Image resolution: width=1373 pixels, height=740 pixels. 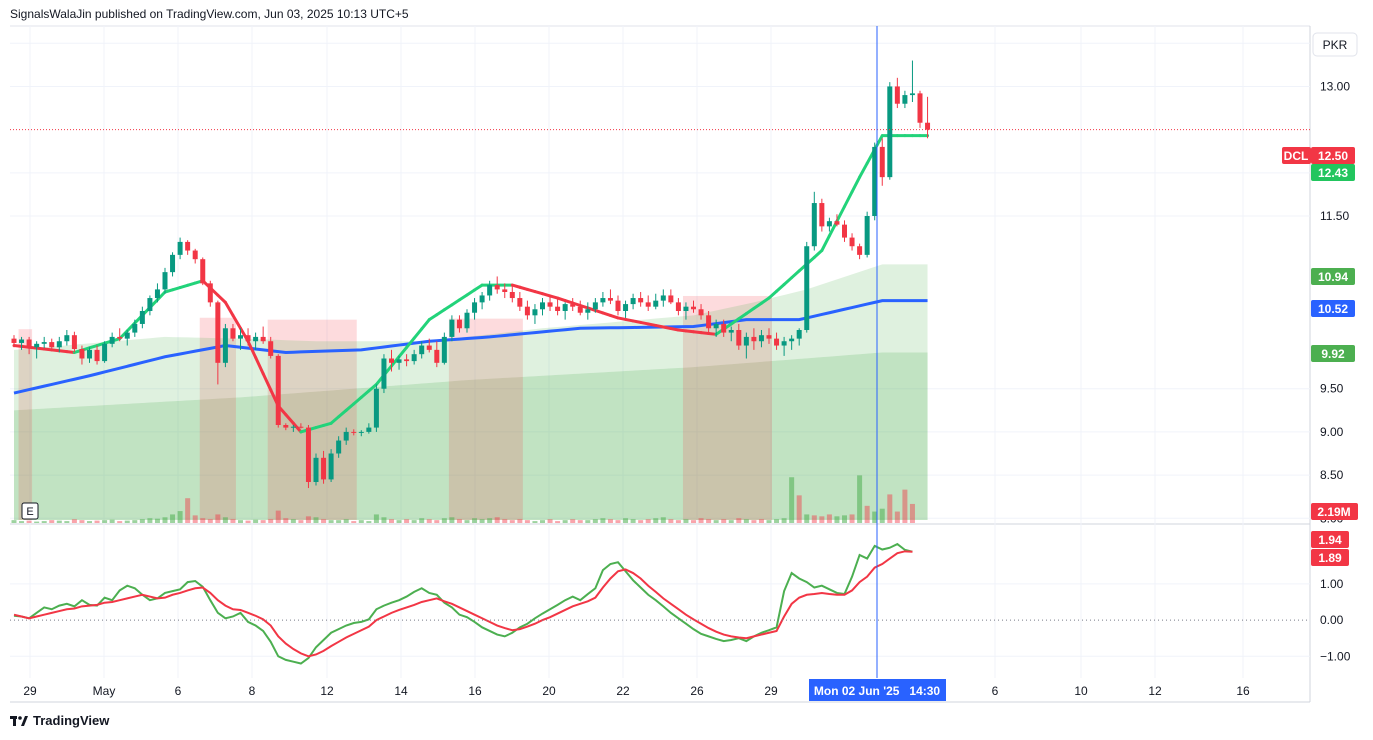 I want to click on currency-label: PKR, so click(x=1335, y=45).